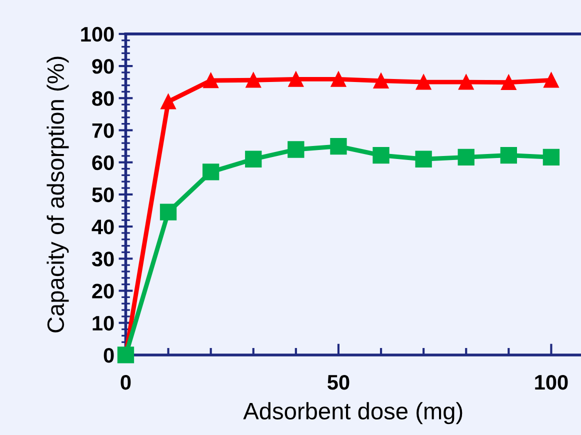 This screenshot has height=435, width=581. Describe the element at coordinates (103, 323) in the screenshot. I see `y-tick-label: 10` at that location.